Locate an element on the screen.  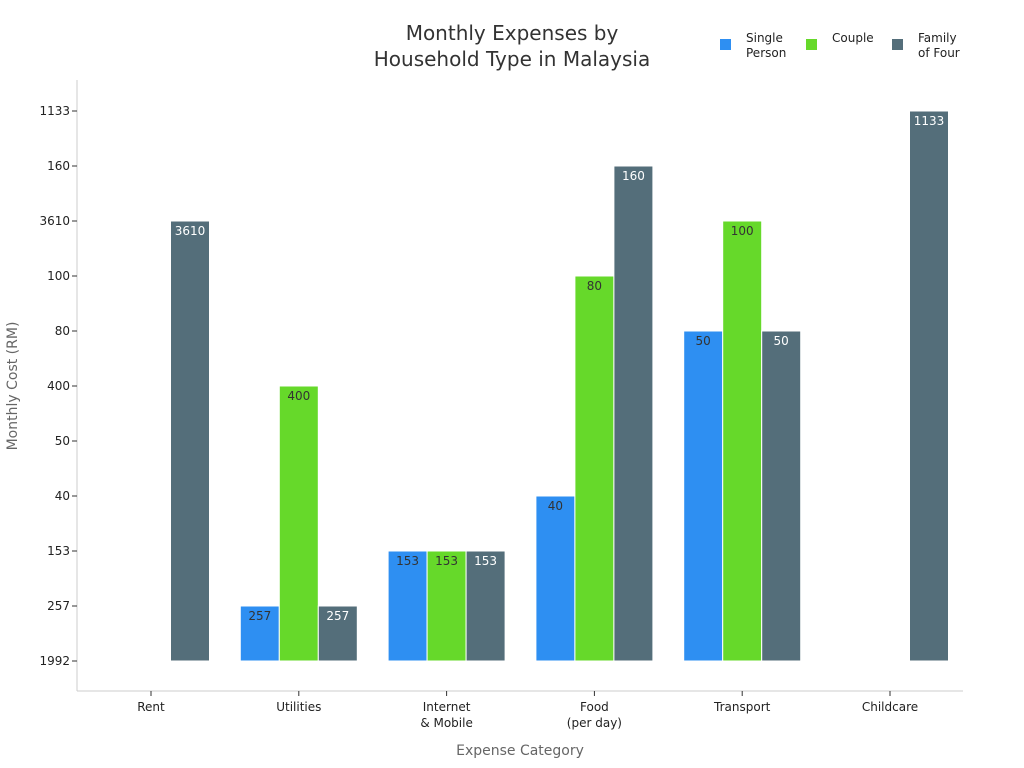
y-tick-label: 50 is located at coordinates (62, 441).